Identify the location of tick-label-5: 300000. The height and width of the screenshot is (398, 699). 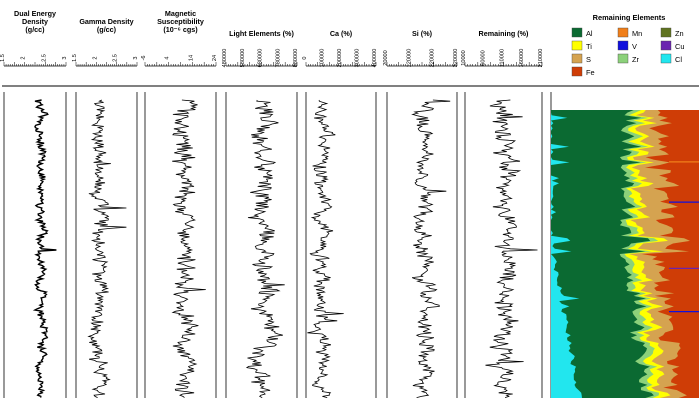
(358, 58).